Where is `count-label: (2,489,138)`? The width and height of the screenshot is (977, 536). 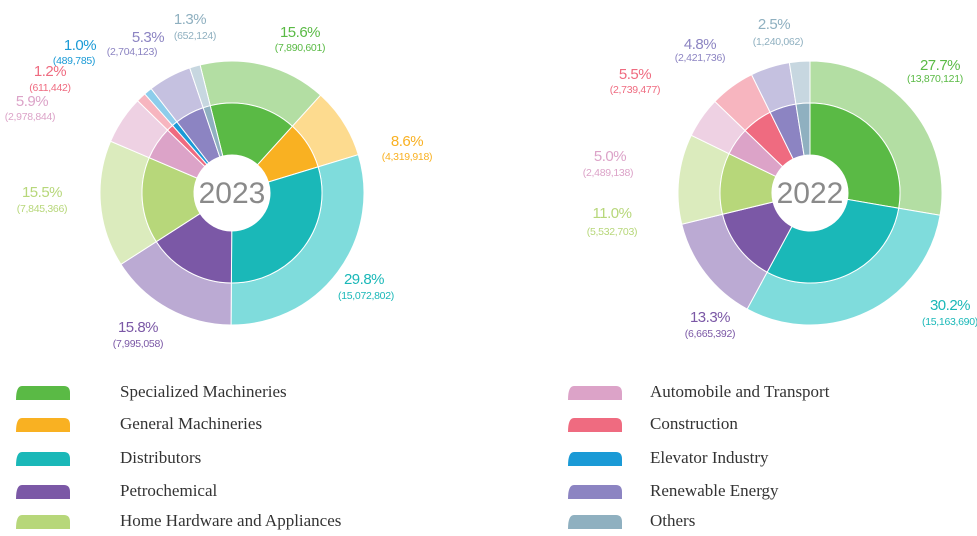
count-label: (2,489,138) is located at coordinates (608, 173).